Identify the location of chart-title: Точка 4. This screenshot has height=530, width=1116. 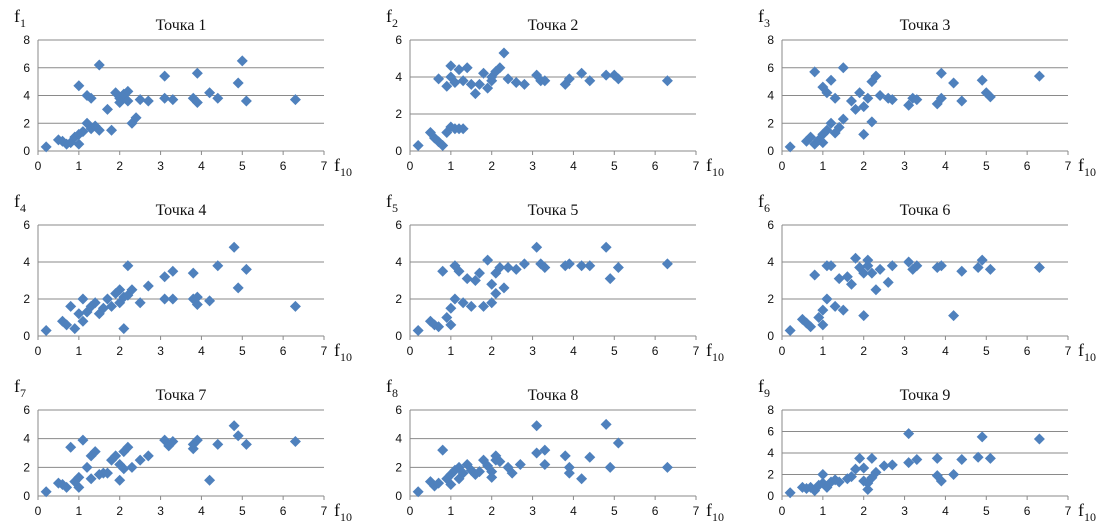
(181, 210).